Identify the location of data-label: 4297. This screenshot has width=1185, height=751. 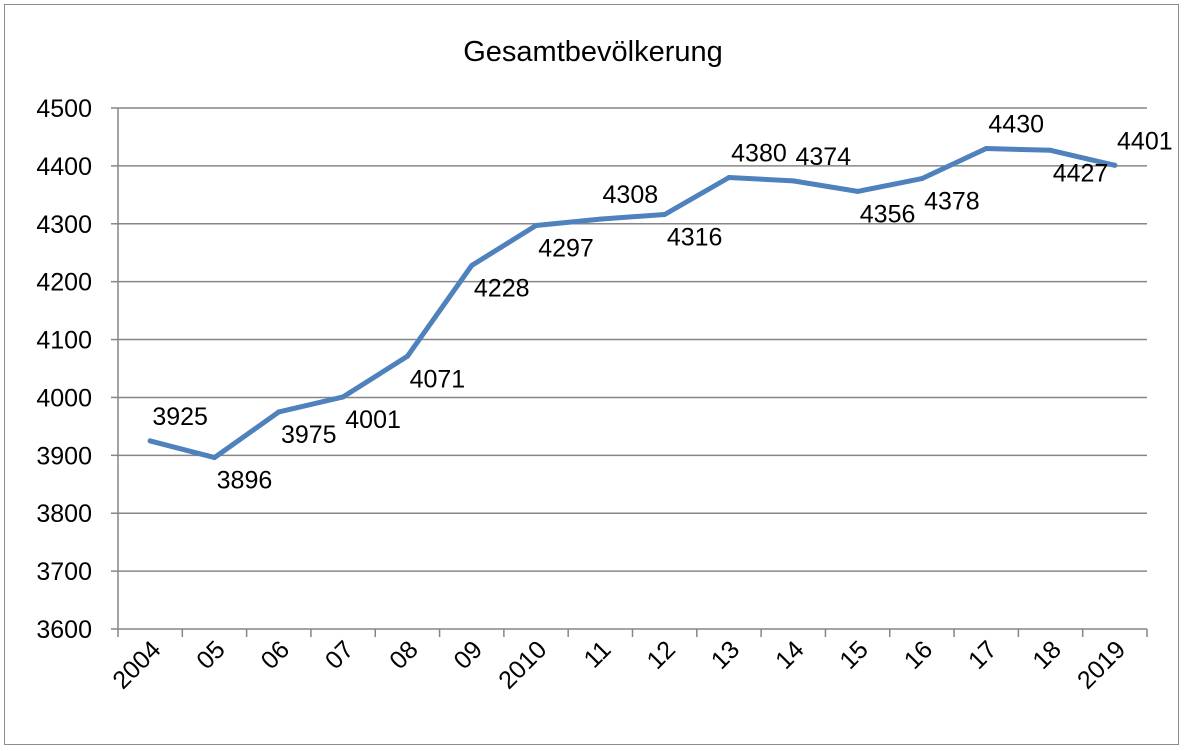
(566, 249).